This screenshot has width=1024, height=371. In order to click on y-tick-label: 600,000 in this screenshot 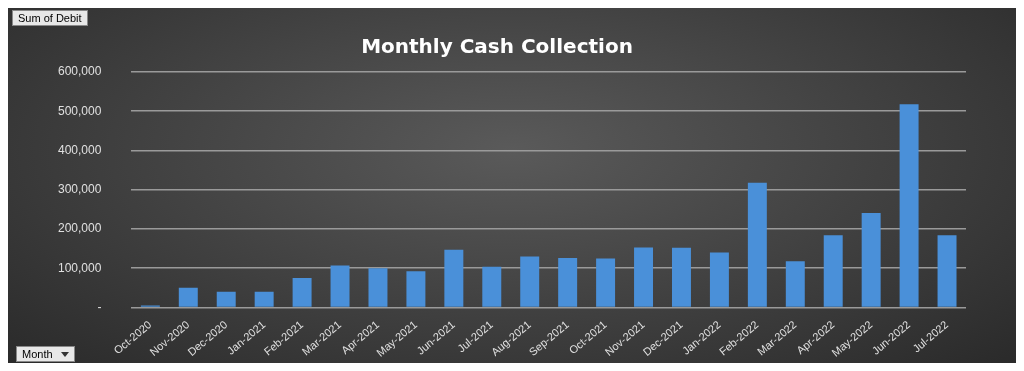, I will do `click(79, 71)`.